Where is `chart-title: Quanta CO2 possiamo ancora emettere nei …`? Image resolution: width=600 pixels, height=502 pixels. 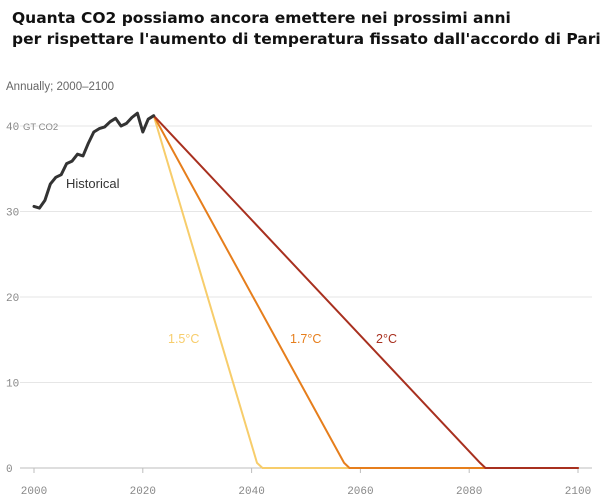 chart-title: Quanta CO2 possiamo ancora emettere nei … is located at coordinates (306, 29).